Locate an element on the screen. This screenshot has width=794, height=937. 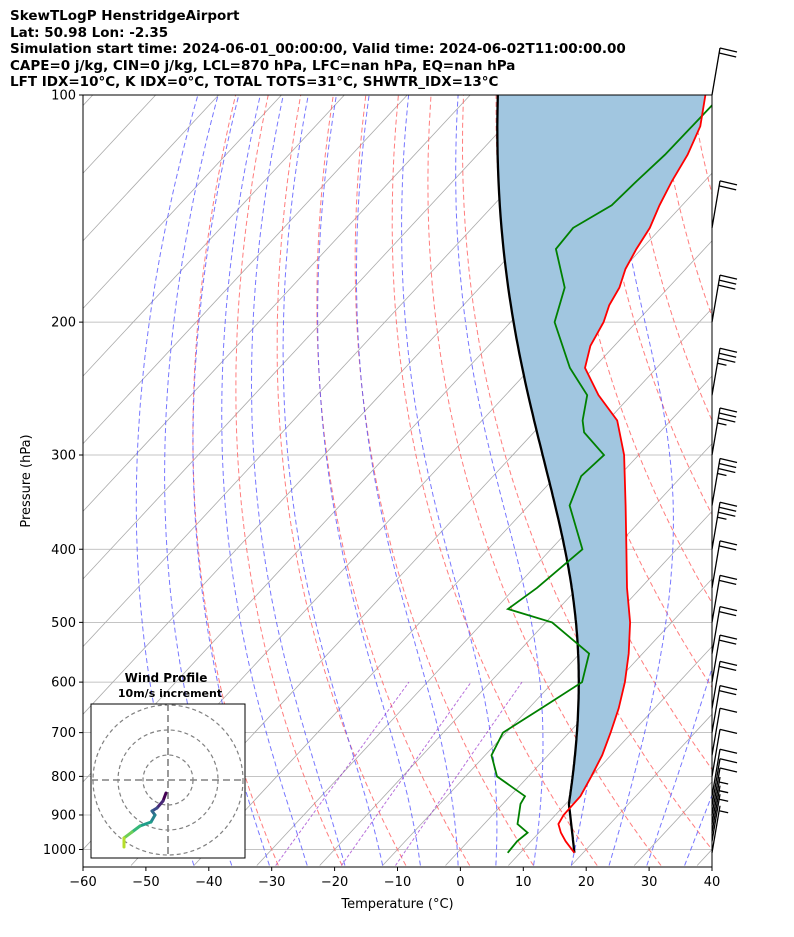
wind-barbs is located at coordinates (724, 450).